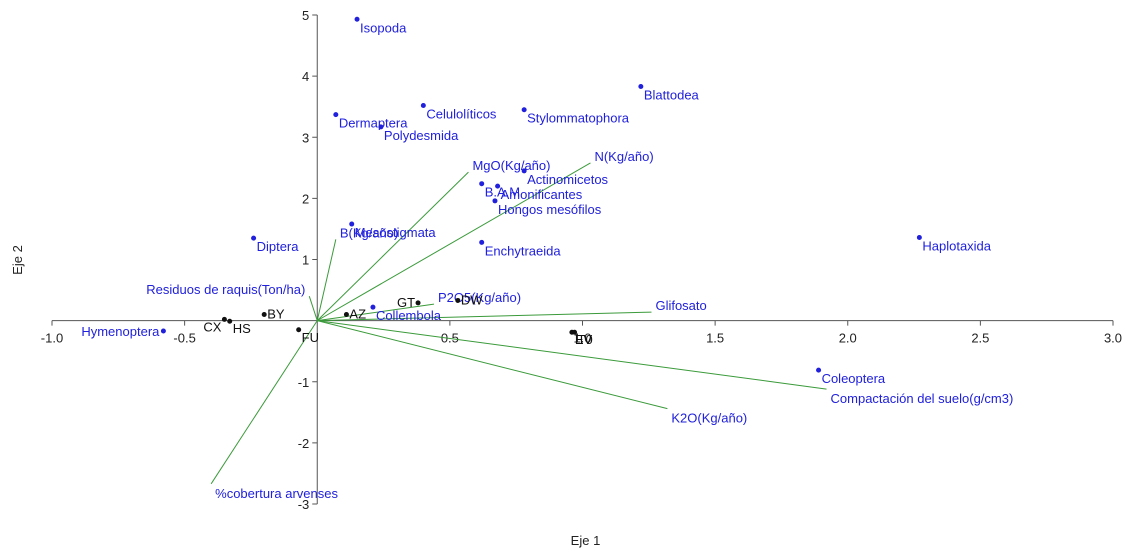 The height and width of the screenshot is (552, 1130). I want to click on vector-label: Compactación del suelo(g/cm3), so click(922, 398).